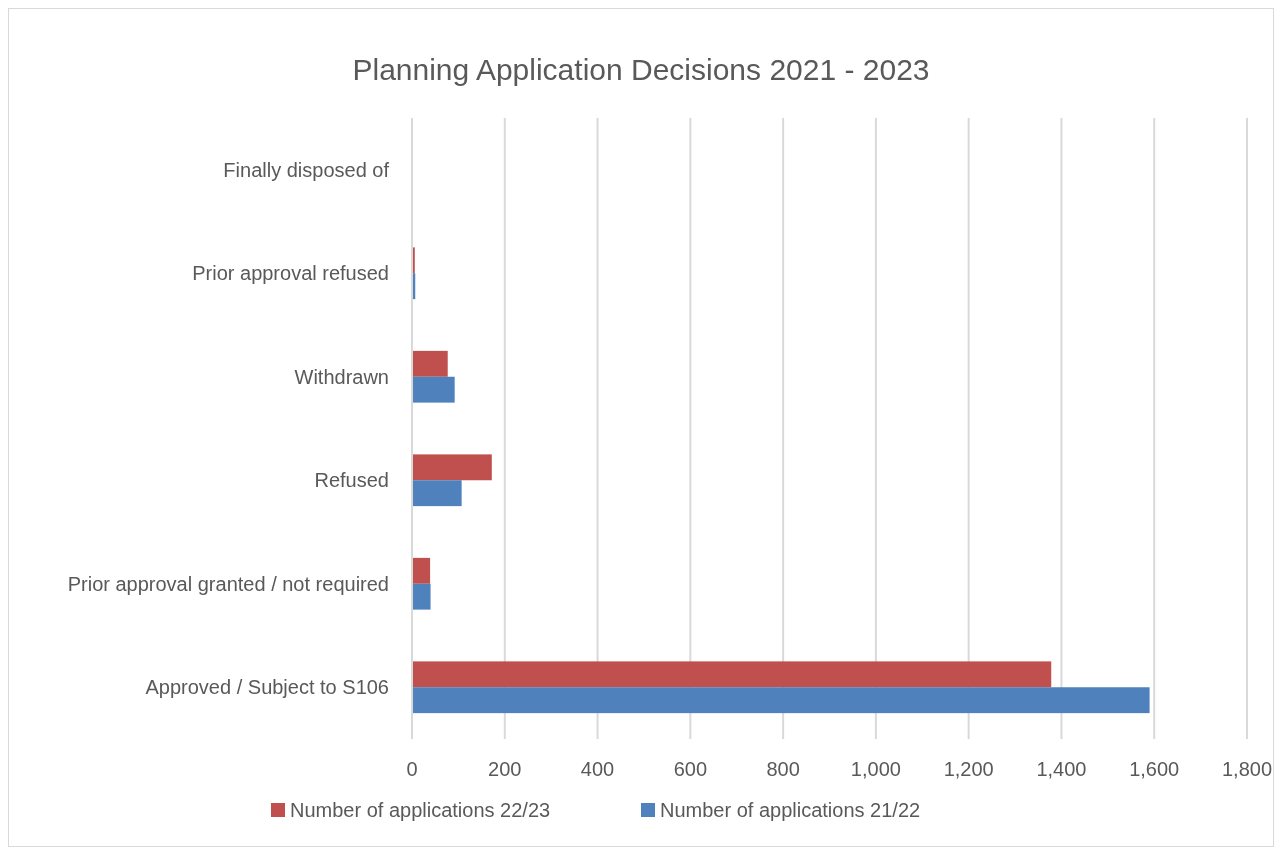 The height and width of the screenshot is (855, 1282). Describe the element at coordinates (597, 769) in the screenshot. I see `x-tick-label: 400` at that location.